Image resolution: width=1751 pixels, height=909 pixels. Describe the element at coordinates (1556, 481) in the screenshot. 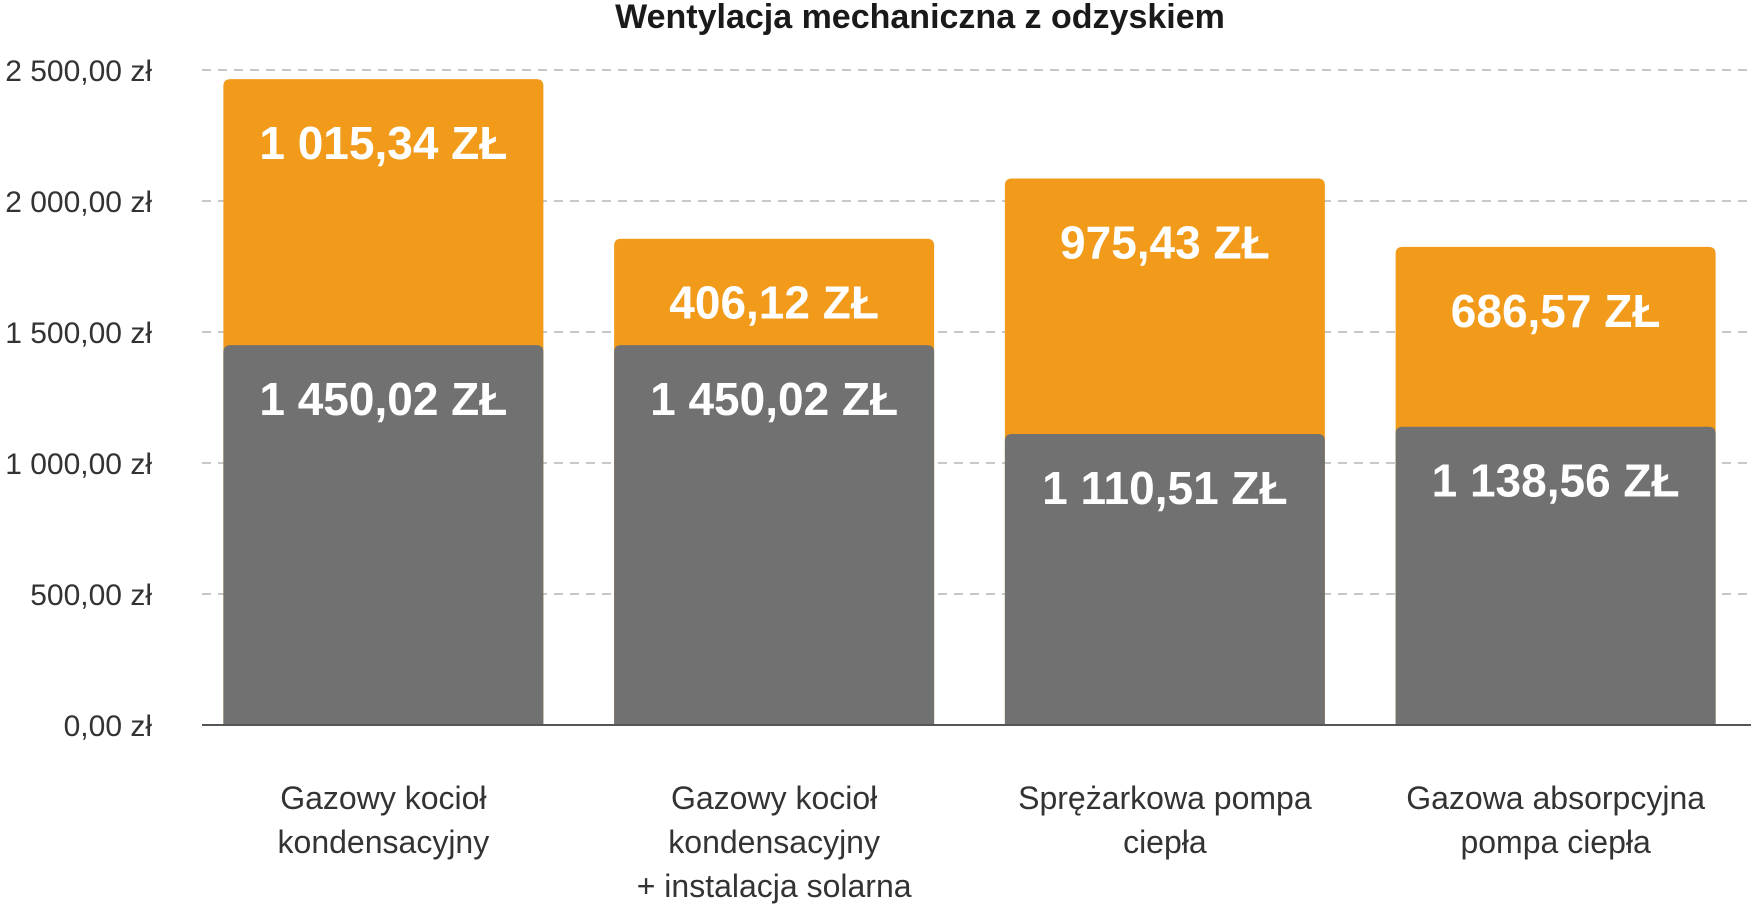

I see `bar-value-label: 1 138,56 ZŁ` at that location.